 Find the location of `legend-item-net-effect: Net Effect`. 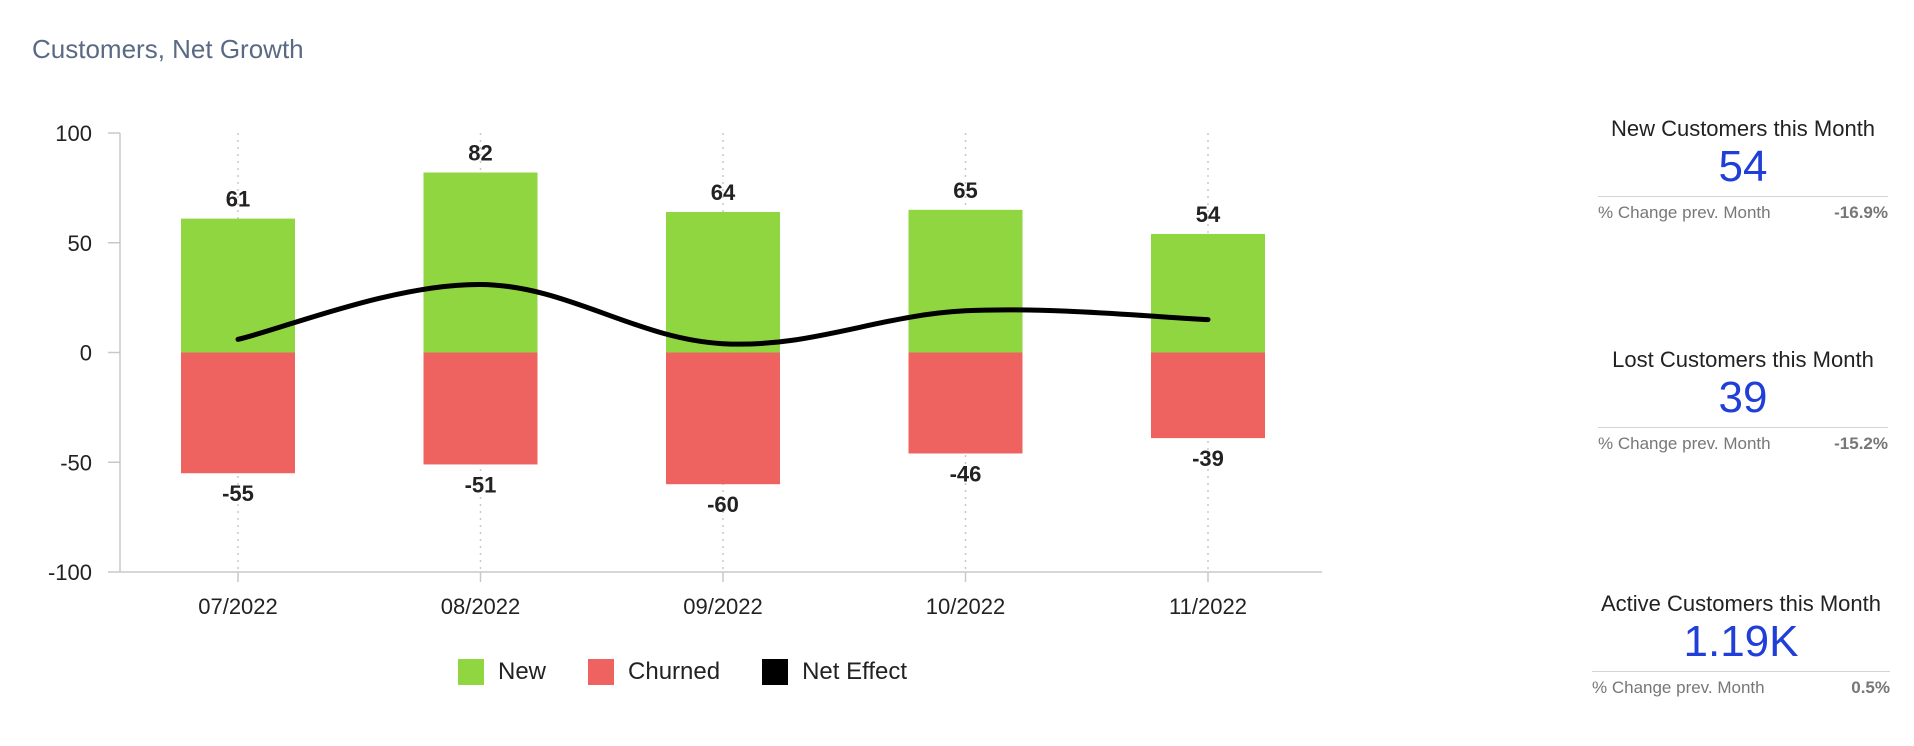

legend-item-net-effect: Net Effect is located at coordinates (834, 672).